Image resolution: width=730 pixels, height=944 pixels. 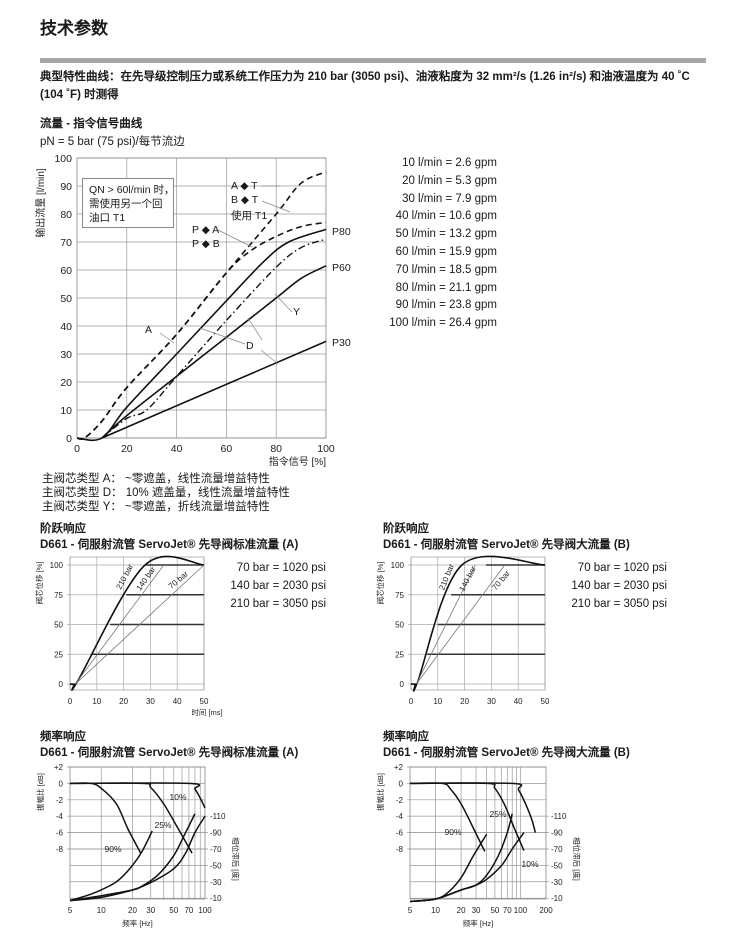 I want to click on x-tick-label: 5, so click(x=70, y=910).